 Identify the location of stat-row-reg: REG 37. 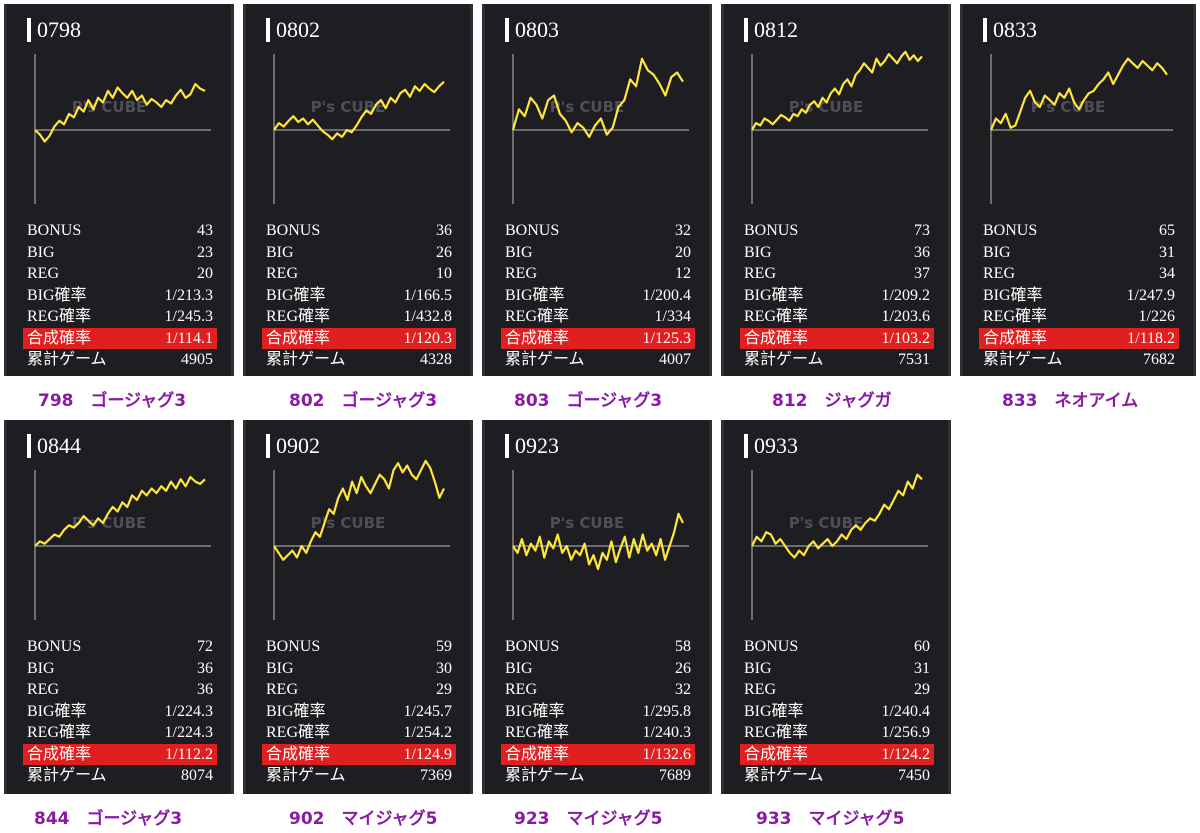
(837, 274).